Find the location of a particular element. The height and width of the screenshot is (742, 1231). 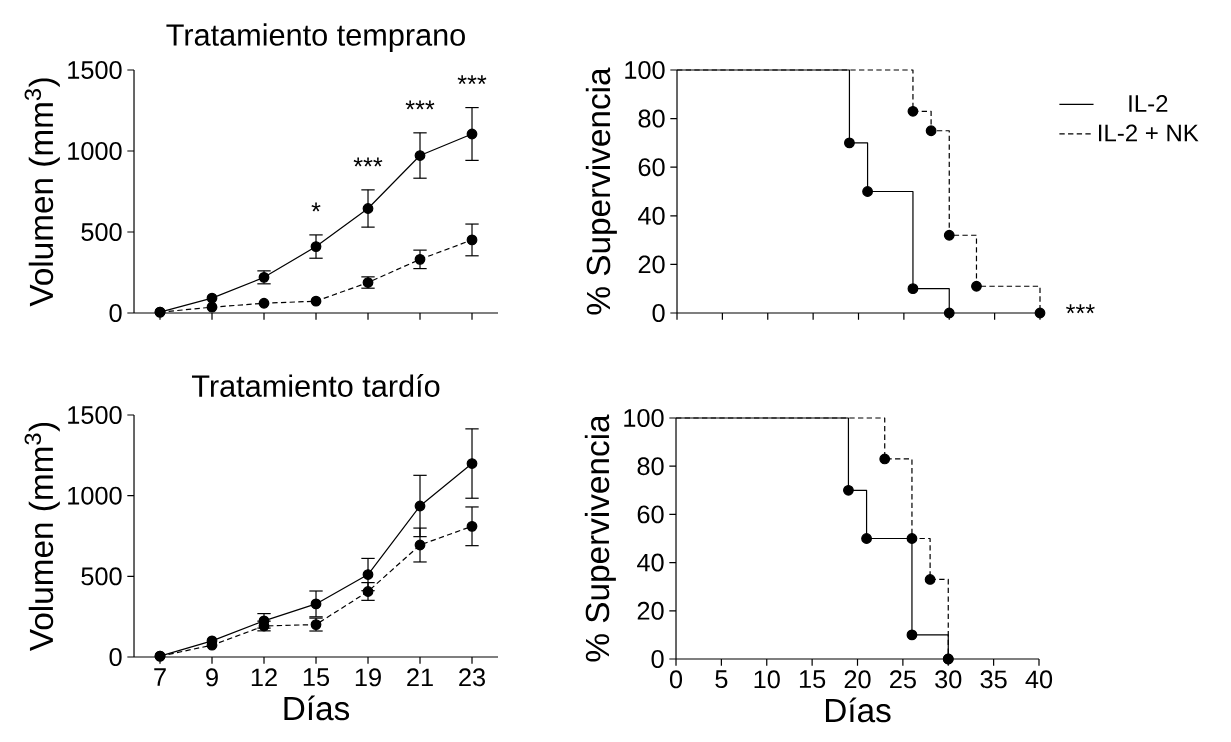

legend-label: IL-2 + NK is located at coordinates (1149, 133).